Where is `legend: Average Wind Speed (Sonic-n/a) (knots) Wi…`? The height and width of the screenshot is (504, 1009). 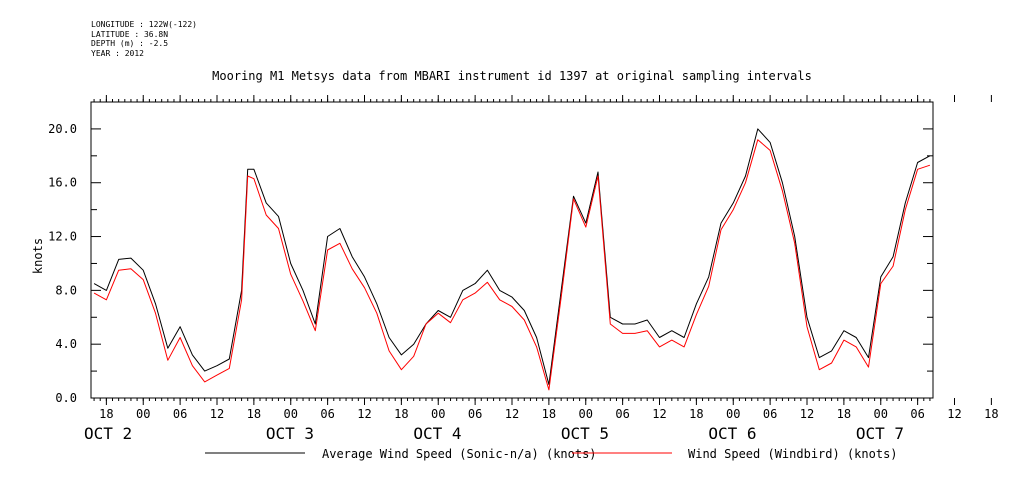 legend: Average Wind Speed (Sonic-n/a) (knots) Wi… is located at coordinates (551, 454).